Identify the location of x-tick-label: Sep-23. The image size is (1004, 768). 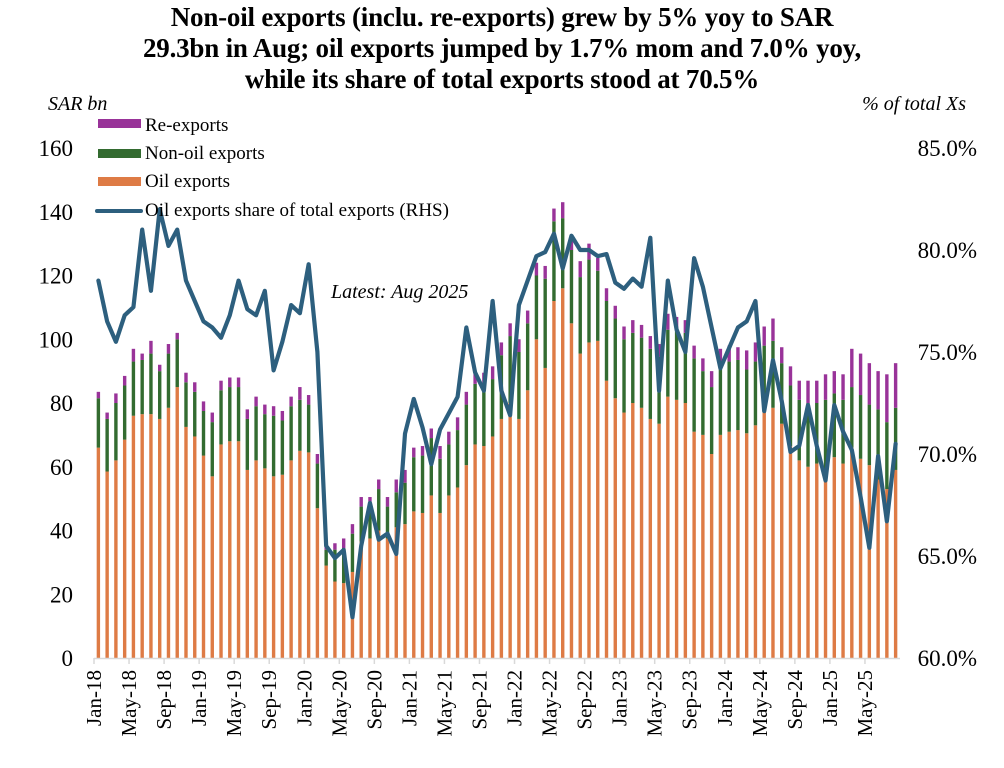
(690, 700).